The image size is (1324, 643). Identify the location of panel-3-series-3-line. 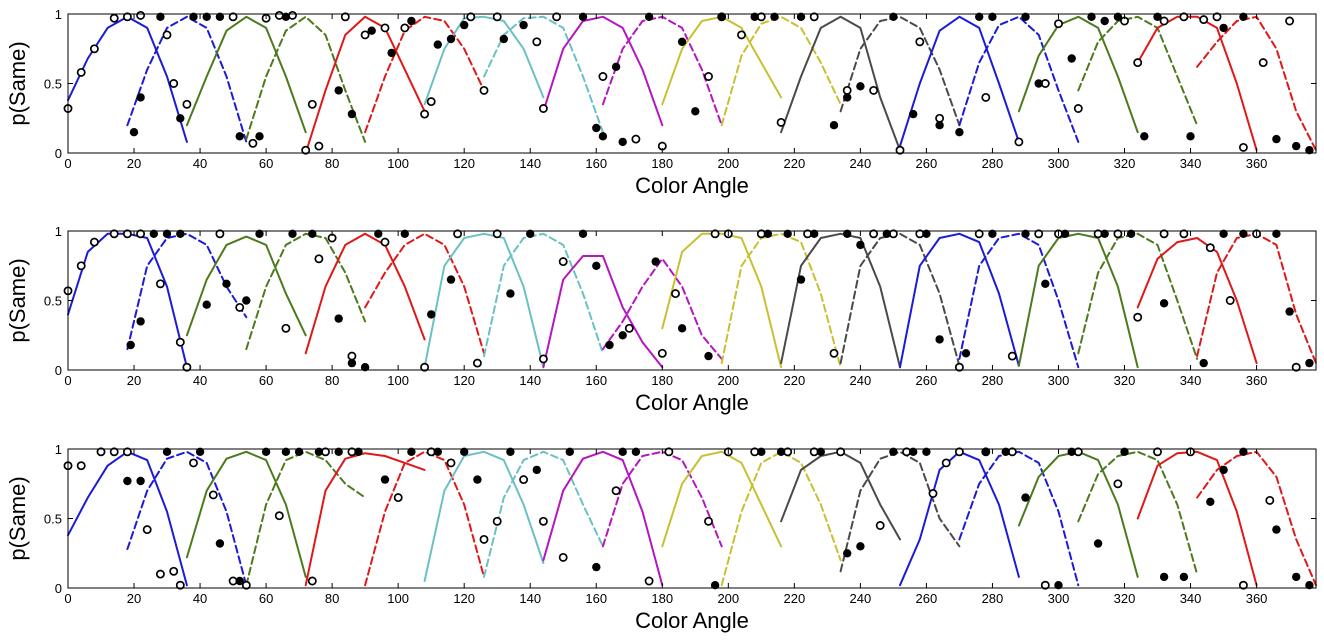
(246, 514).